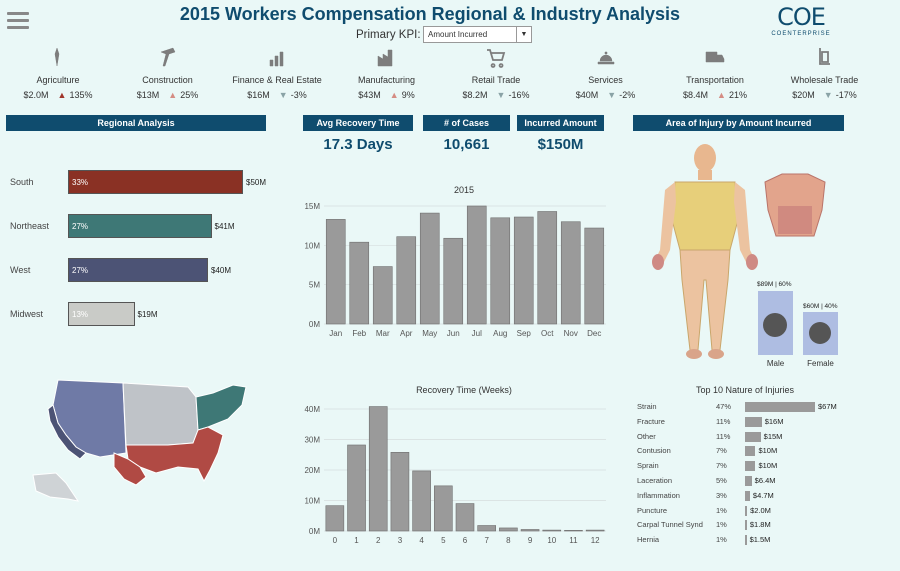 The height and width of the screenshot is (571, 900). What do you see at coordinates (101, 314) in the screenshot?
I see `region-bar: 13%` at bounding box center [101, 314].